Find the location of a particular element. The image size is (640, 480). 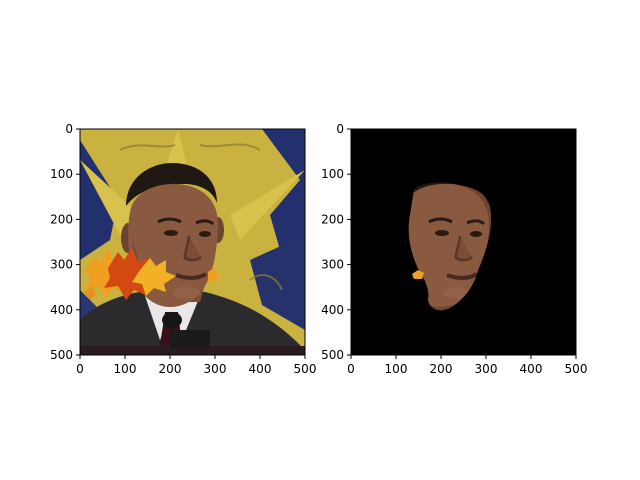

maple-leaves-overlay is located at coordinates (151, 274).